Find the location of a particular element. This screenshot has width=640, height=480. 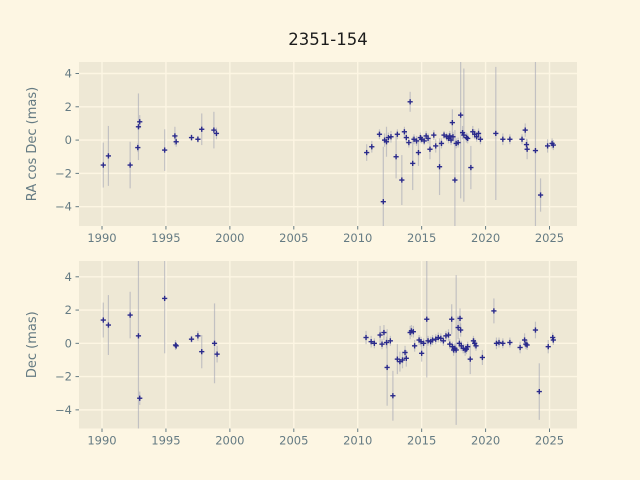

dec-y-axis-label: Dec (mas) is located at coordinates (32, 344).